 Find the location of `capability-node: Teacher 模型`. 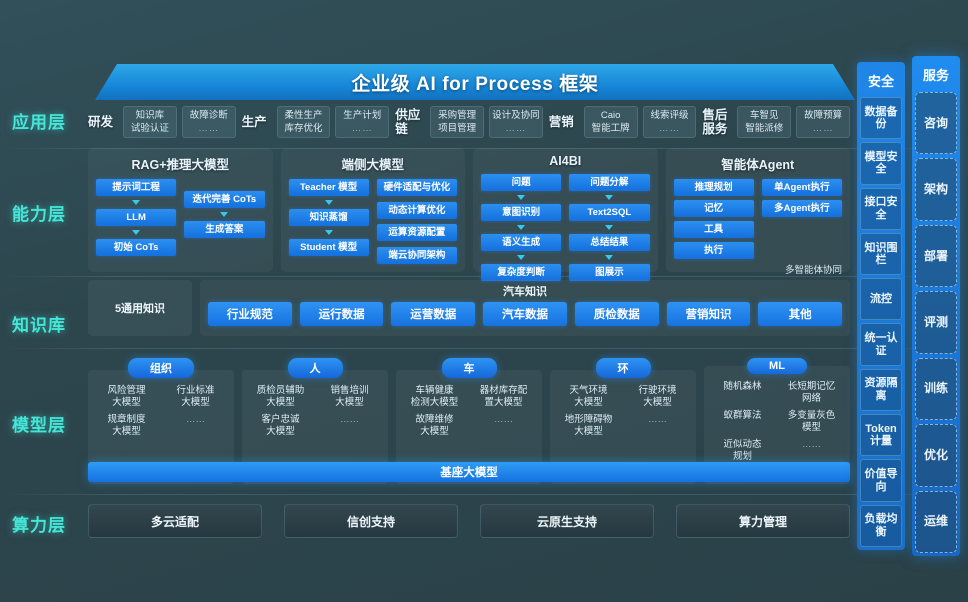

capability-node: Teacher 模型 is located at coordinates (328, 187).